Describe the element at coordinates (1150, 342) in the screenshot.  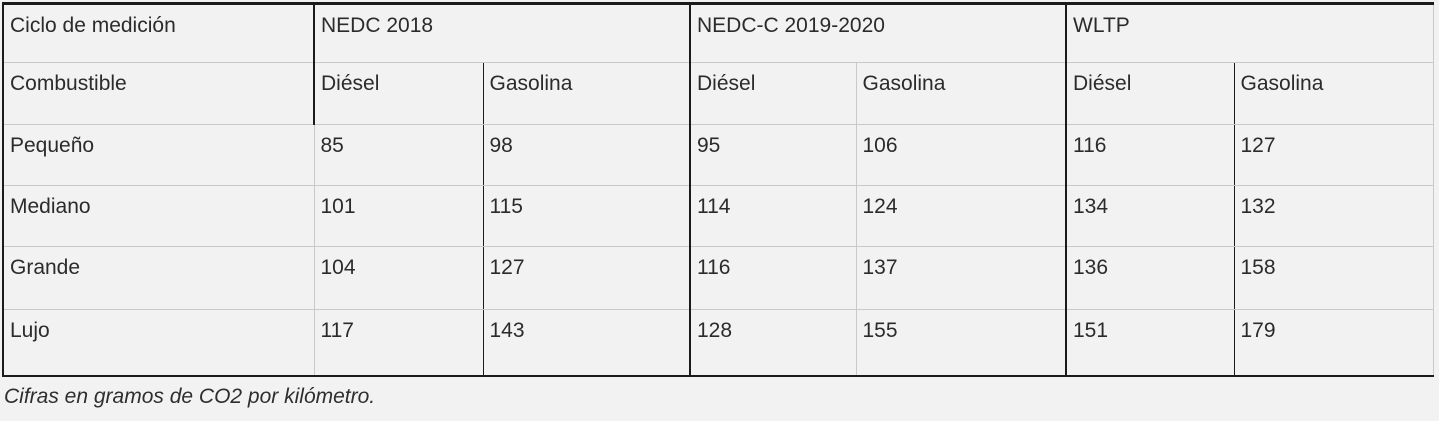
I see `value-cell: 151` at that location.